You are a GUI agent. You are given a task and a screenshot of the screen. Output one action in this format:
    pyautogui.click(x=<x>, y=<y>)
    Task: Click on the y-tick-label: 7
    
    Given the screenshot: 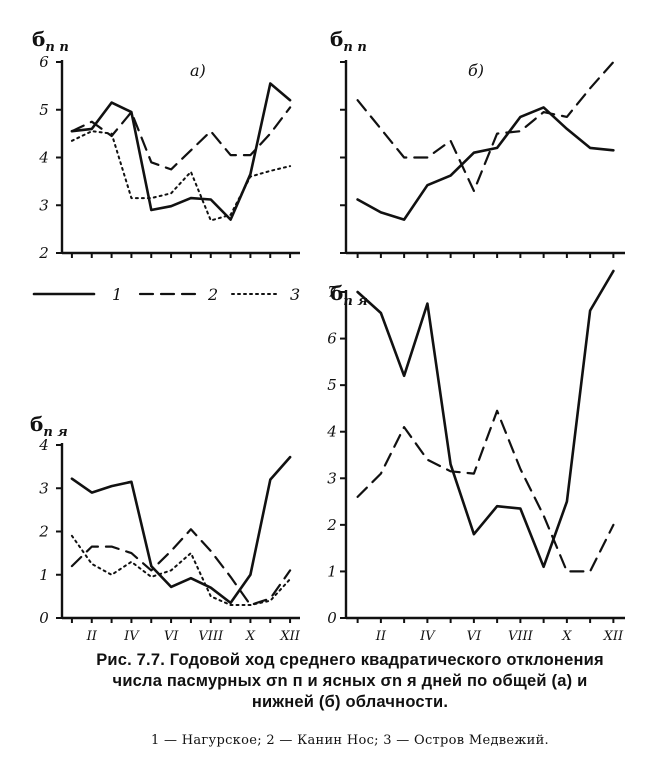 What is the action you would take?
    pyautogui.click(x=332, y=292)
    